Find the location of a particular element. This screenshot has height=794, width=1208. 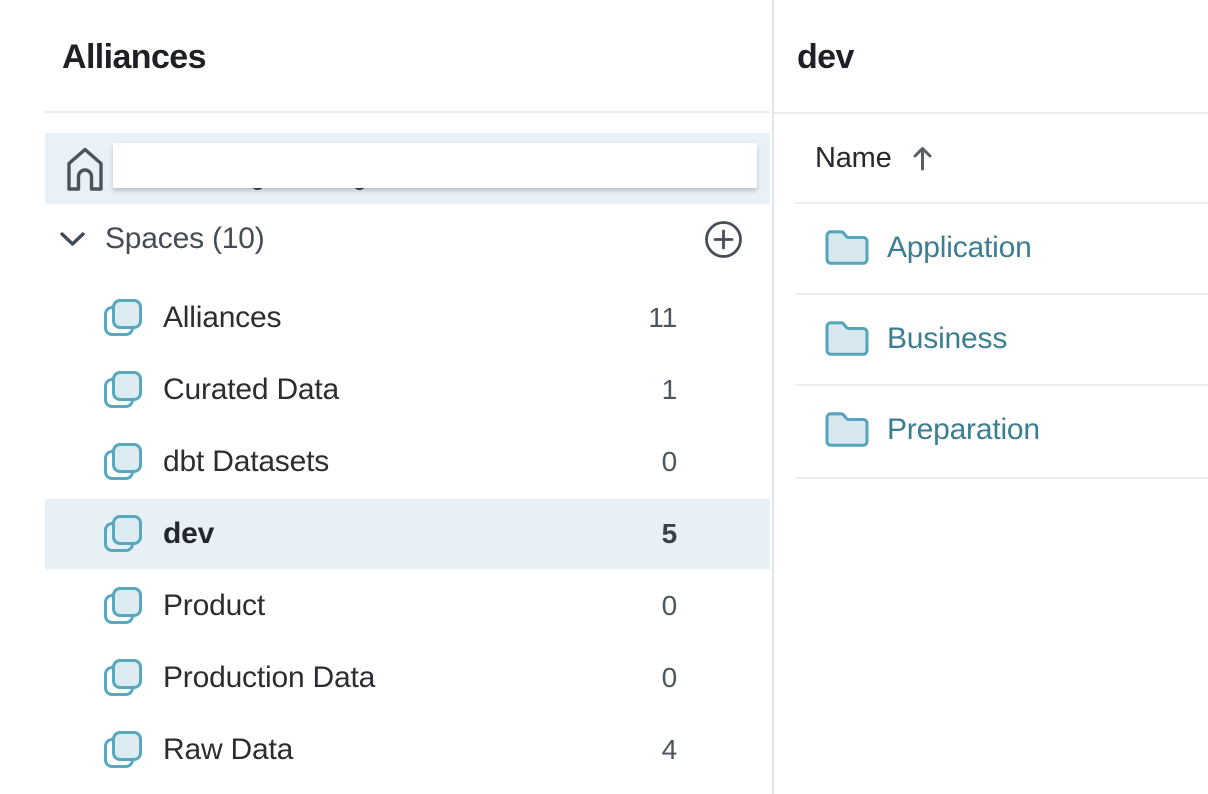

plus-circle-icon is located at coordinates (723, 239).